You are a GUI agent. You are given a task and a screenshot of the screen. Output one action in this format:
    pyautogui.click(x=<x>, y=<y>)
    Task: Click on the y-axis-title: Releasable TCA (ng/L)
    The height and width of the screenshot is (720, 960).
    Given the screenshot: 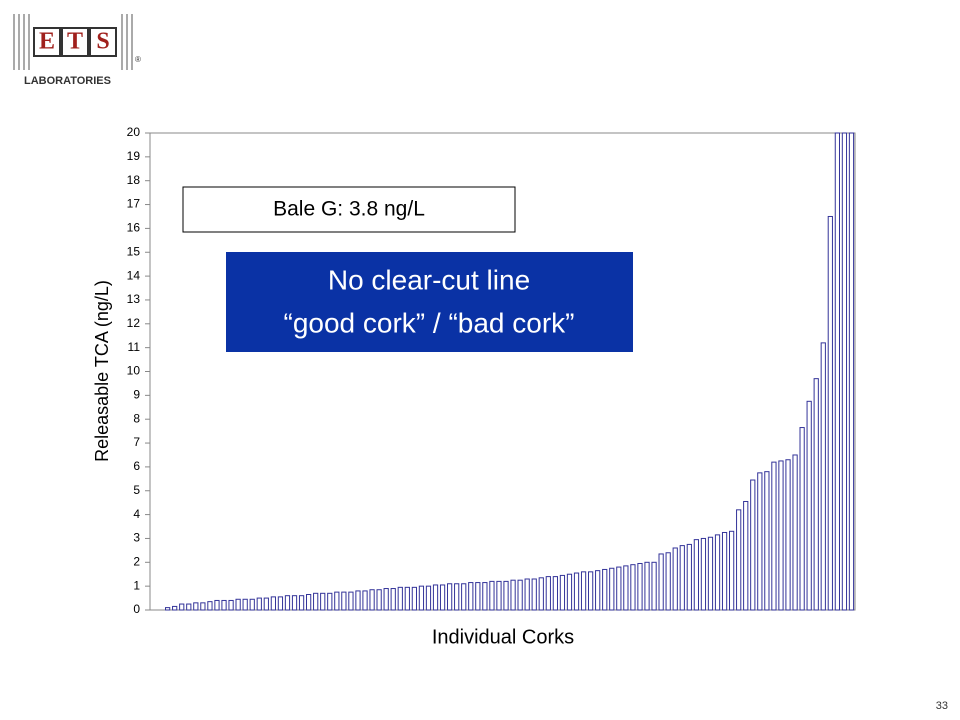 What is the action you would take?
    pyautogui.click(x=102, y=371)
    